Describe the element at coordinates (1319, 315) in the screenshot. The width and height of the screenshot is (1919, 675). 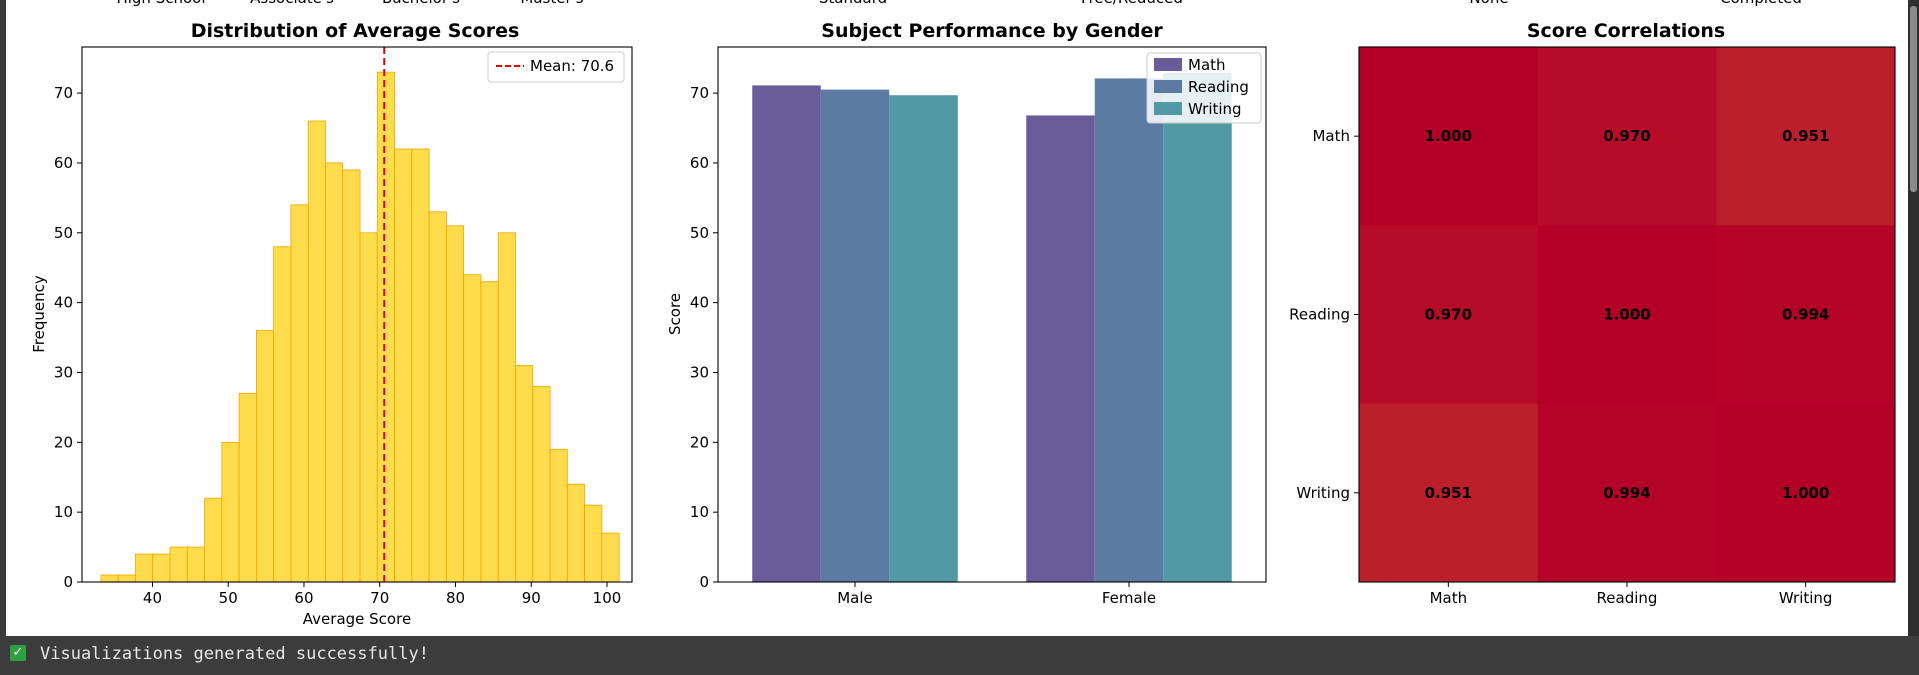
I see `y-tick-label: Reading` at that location.